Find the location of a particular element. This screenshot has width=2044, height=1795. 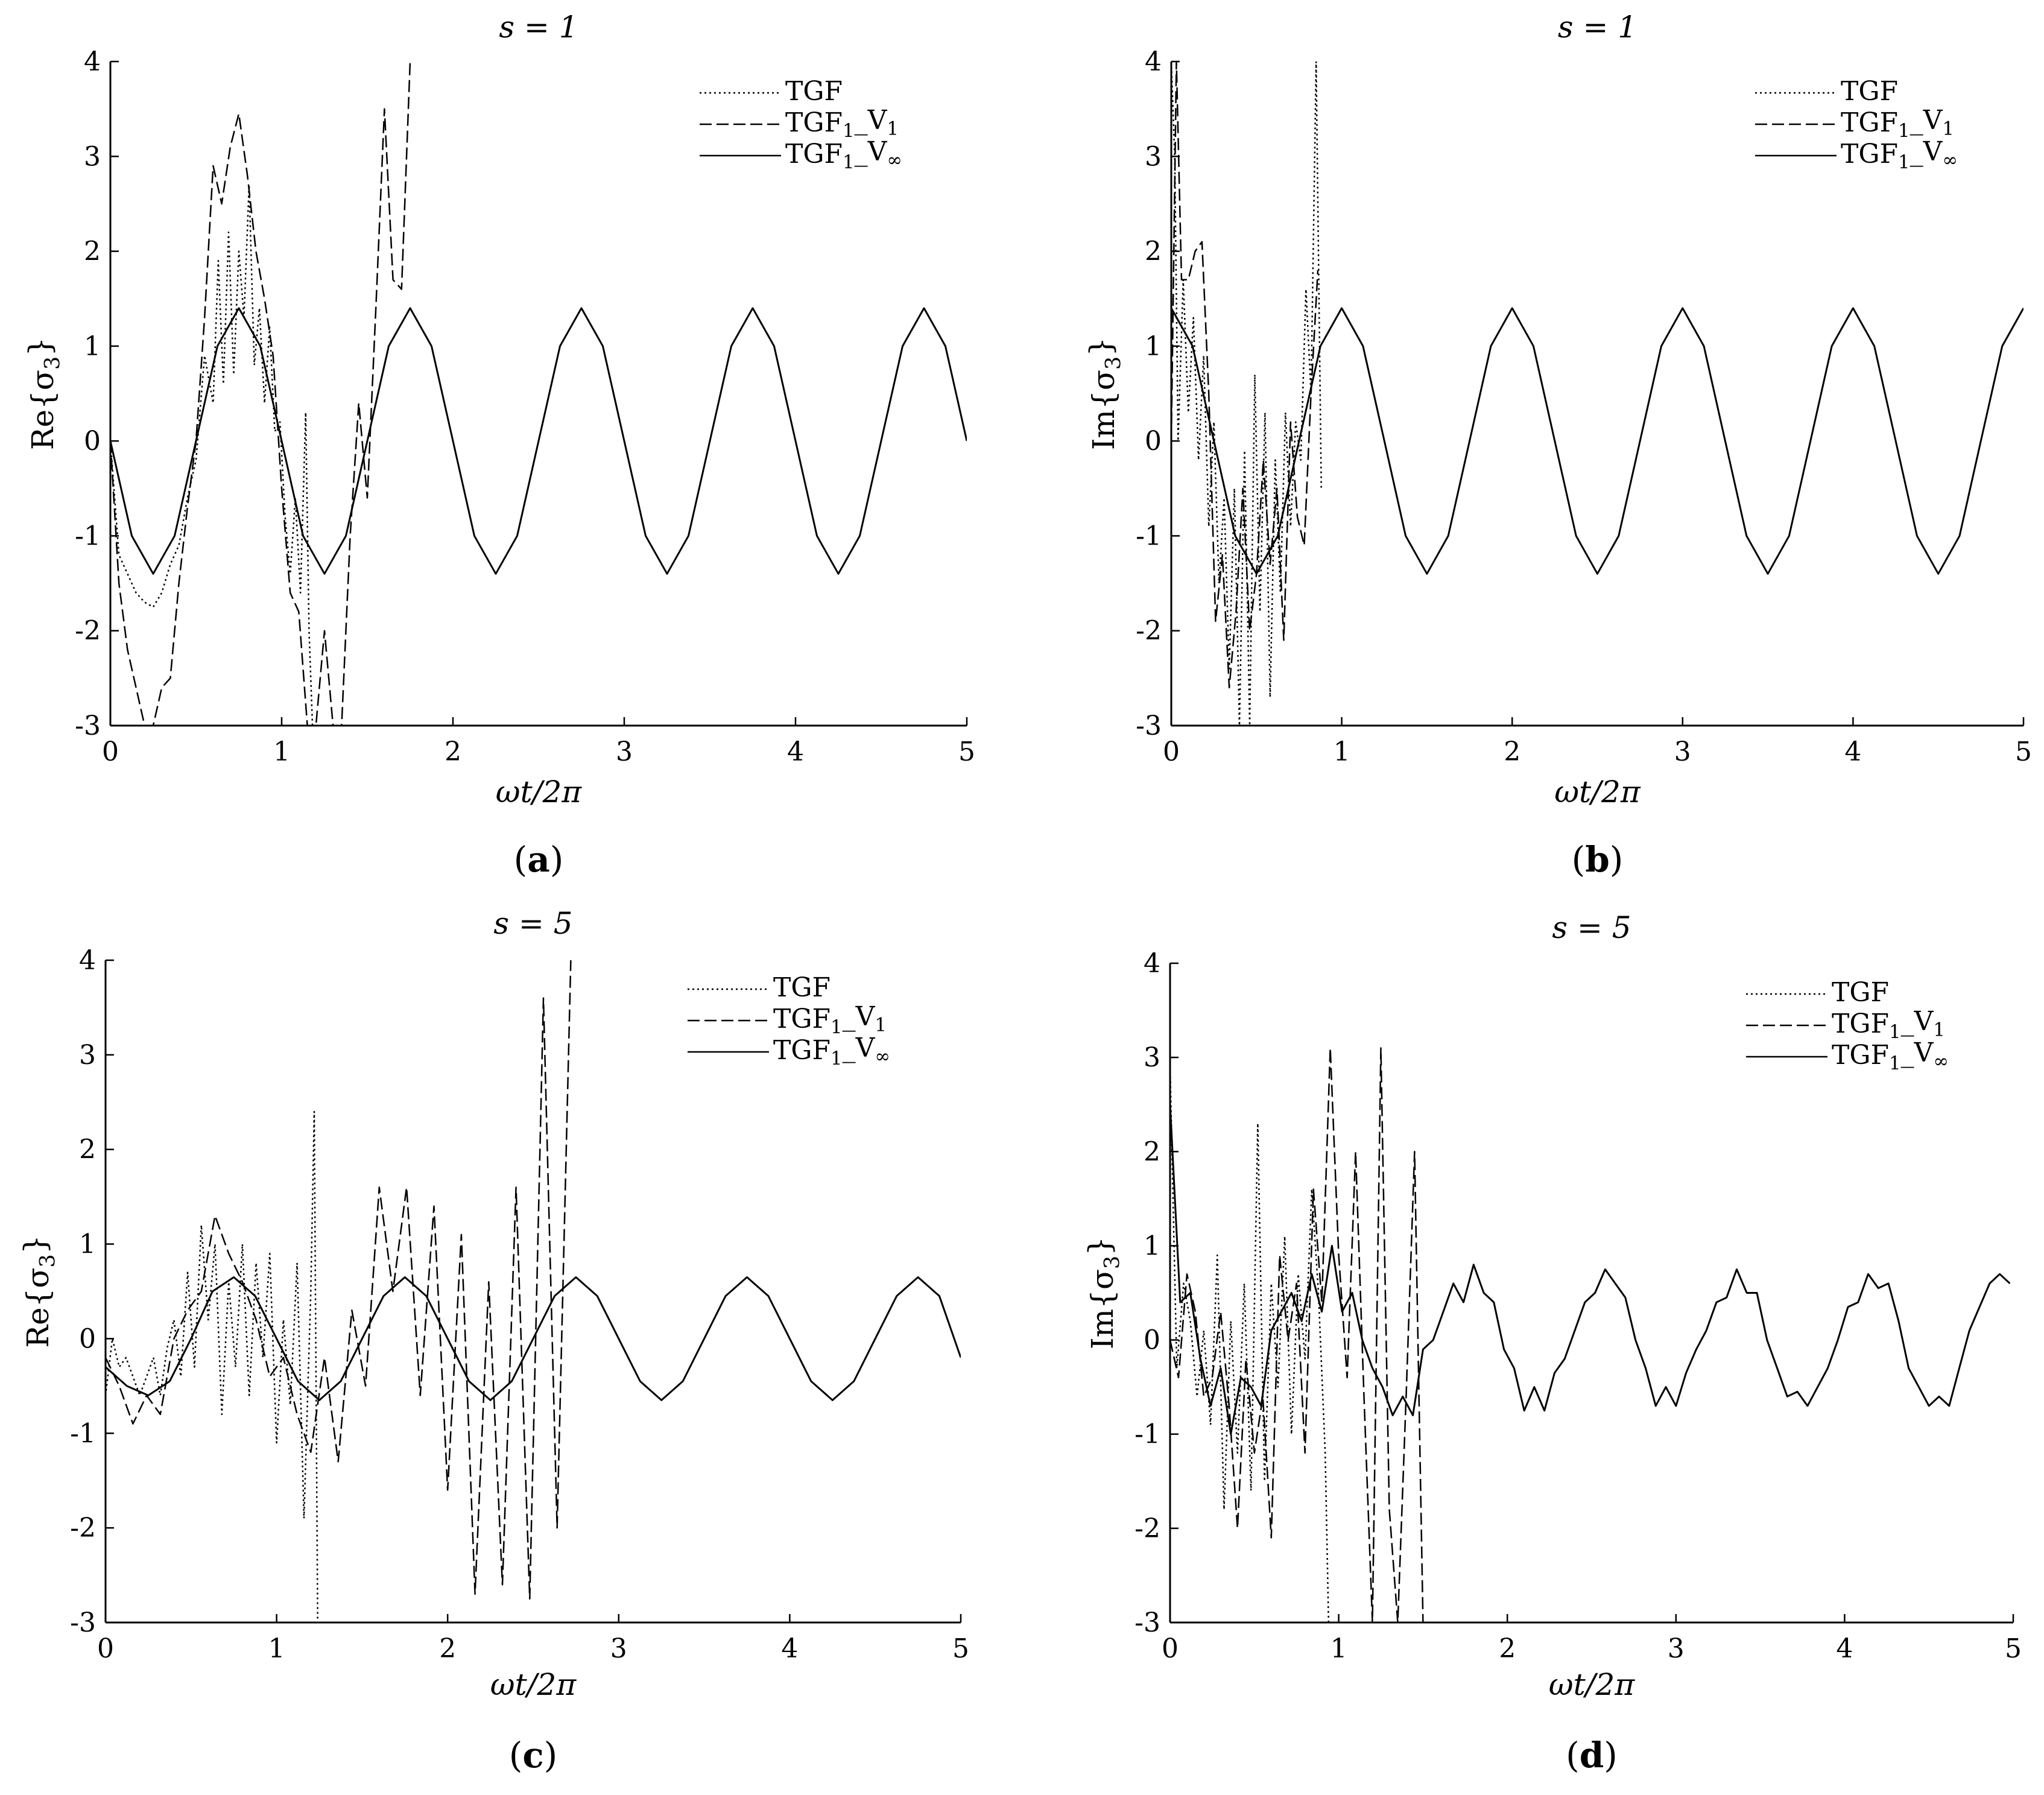

x-tick-label: 4 is located at coordinates (1844, 1648).